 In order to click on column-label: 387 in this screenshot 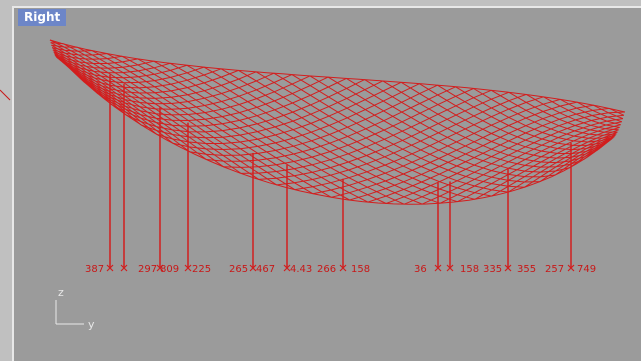, I will do `click(94, 269)`.